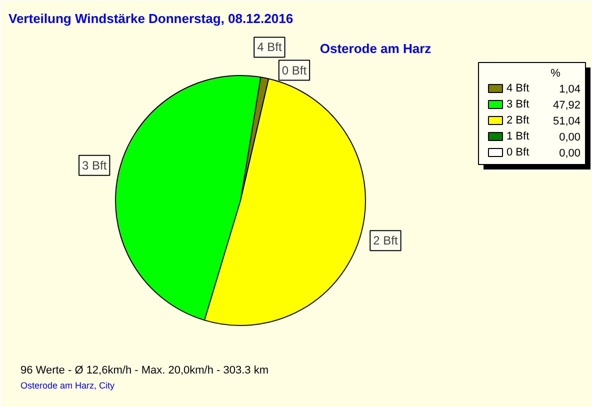 The height and width of the screenshot is (407, 592). Describe the element at coordinates (518, 104) in the screenshot. I see `legend-label: 3 Bft` at that location.